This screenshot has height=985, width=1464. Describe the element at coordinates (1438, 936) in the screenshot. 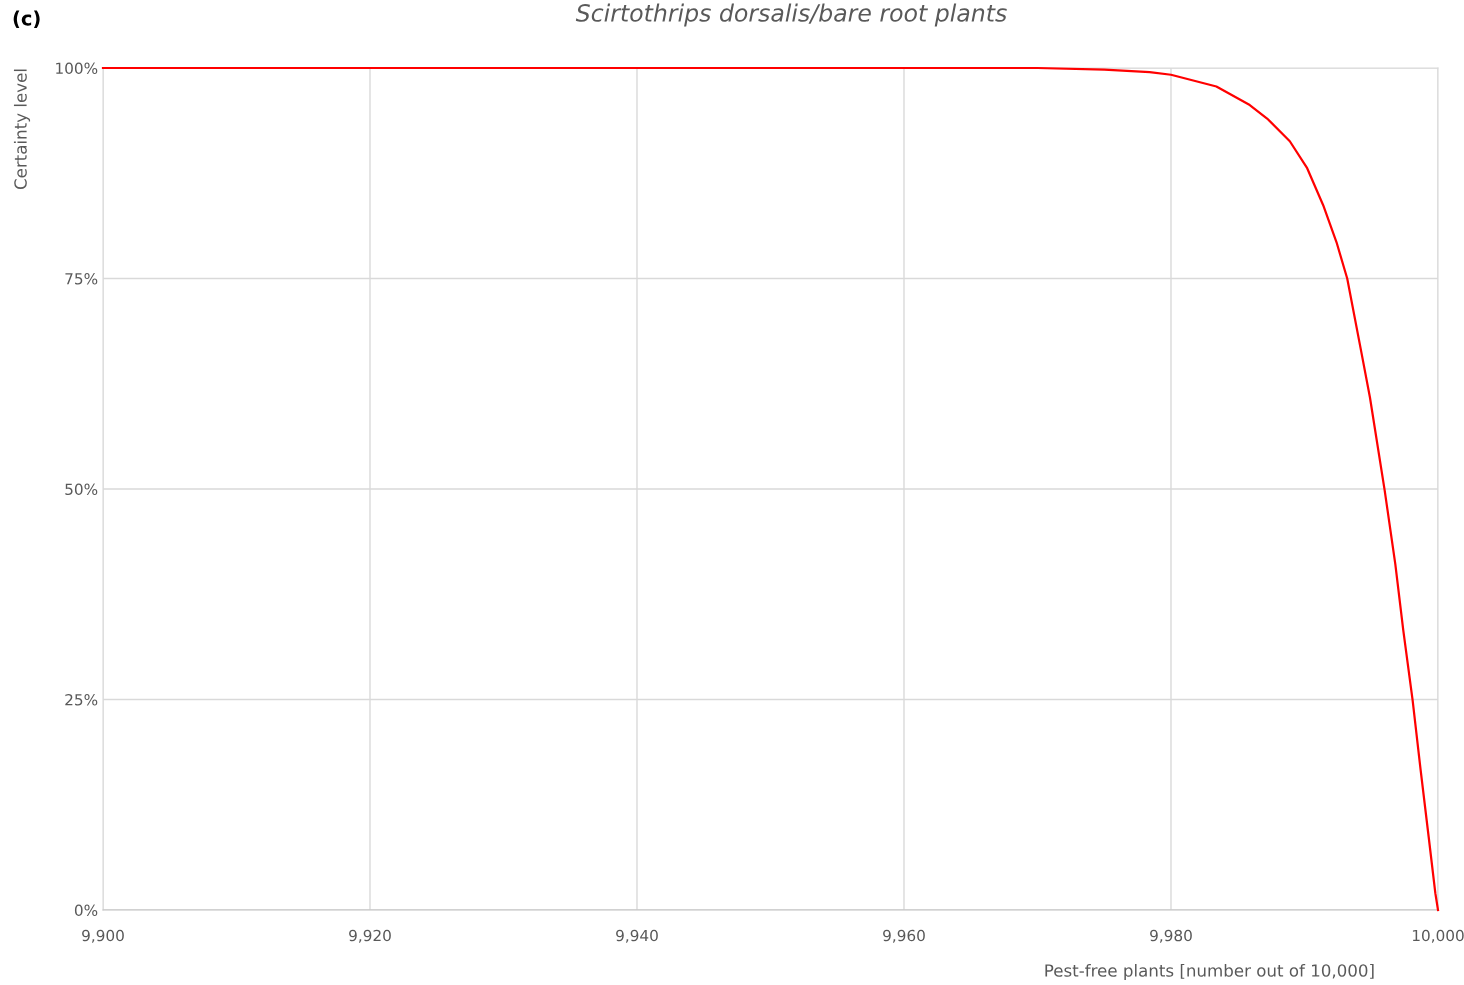

I see `x-tick-label: 10,000` at that location.